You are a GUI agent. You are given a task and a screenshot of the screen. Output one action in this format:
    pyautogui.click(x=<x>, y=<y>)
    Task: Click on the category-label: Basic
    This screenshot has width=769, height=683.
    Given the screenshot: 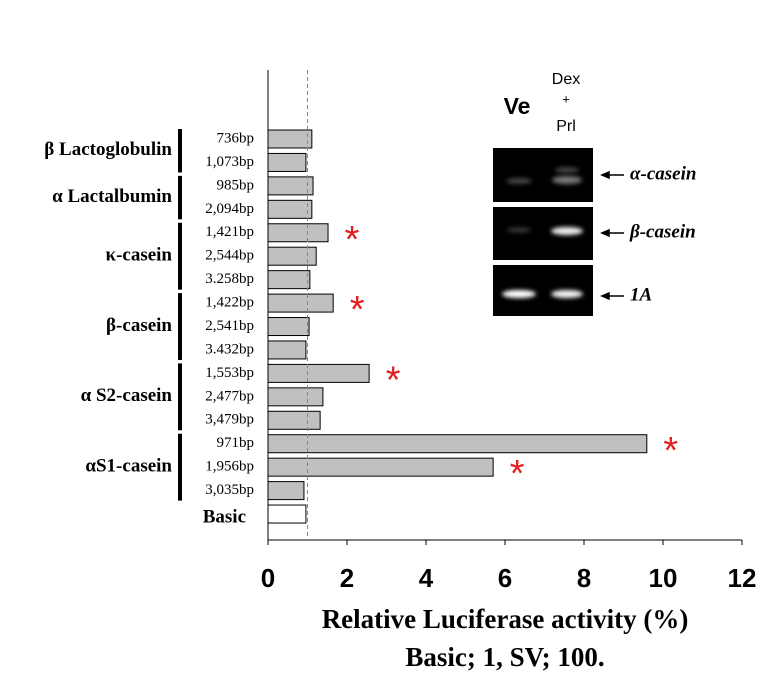 What is the action you would take?
    pyautogui.click(x=224, y=516)
    